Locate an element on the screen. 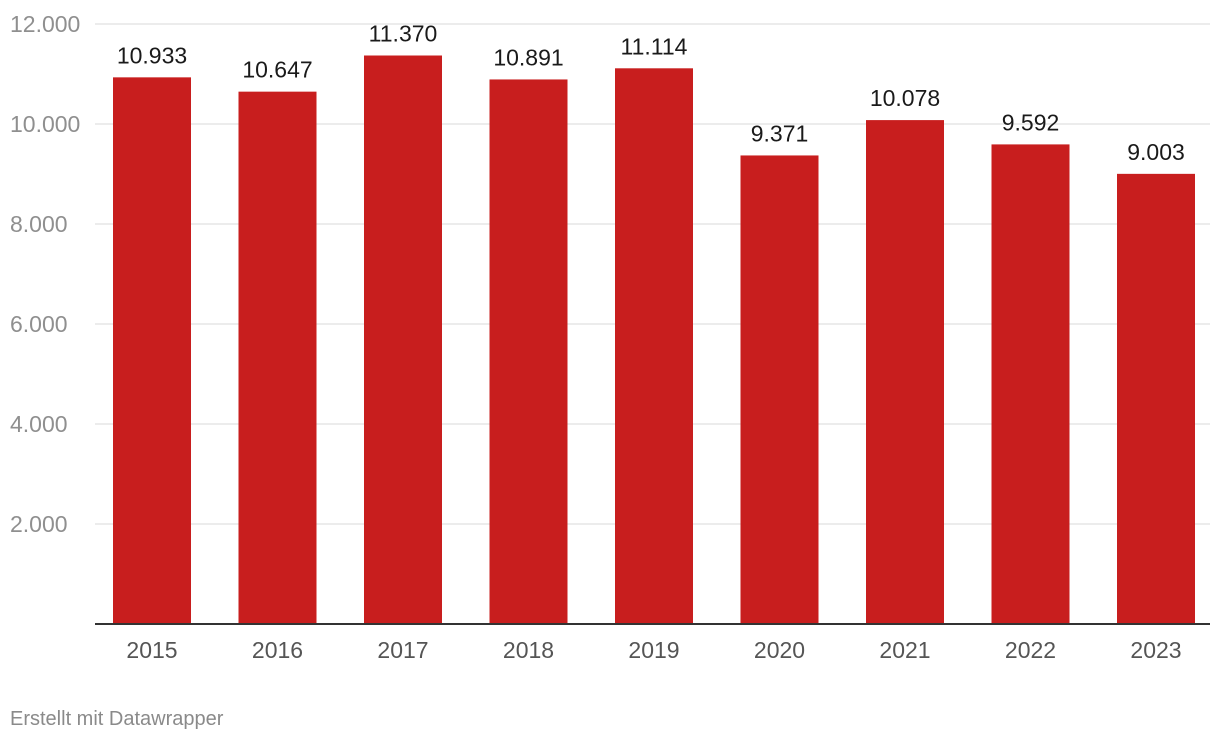 The image size is (1220, 746). bar-2015 is located at coordinates (152, 351).